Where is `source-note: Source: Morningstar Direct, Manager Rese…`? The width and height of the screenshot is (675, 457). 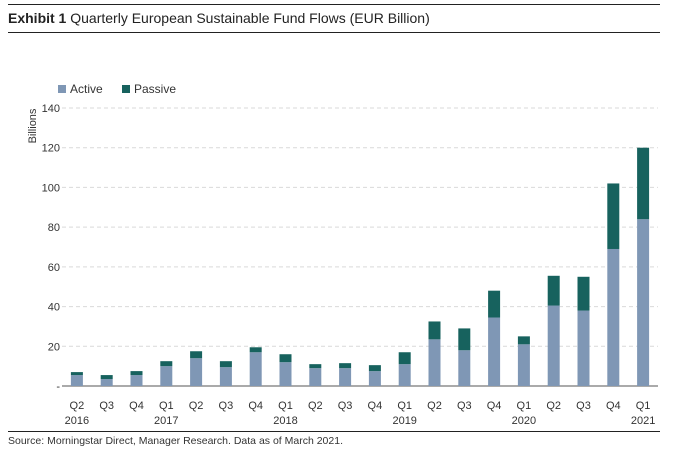 source-note: Source: Morningstar Direct, Manager Rese… is located at coordinates (175, 441).